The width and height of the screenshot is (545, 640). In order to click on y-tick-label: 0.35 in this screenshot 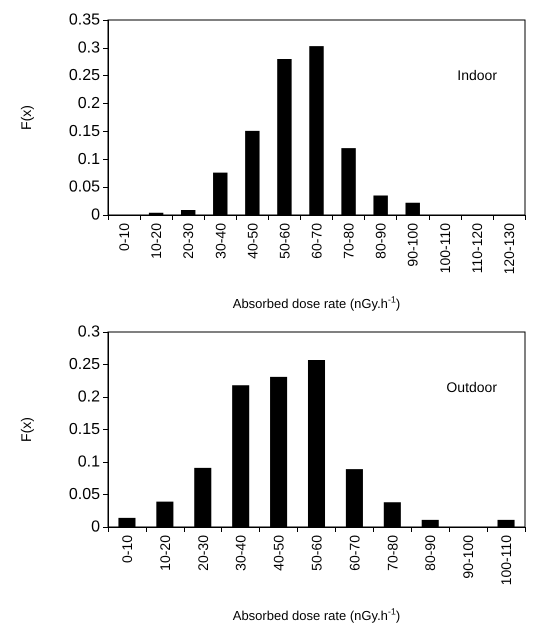, I will do `click(84, 20)`.